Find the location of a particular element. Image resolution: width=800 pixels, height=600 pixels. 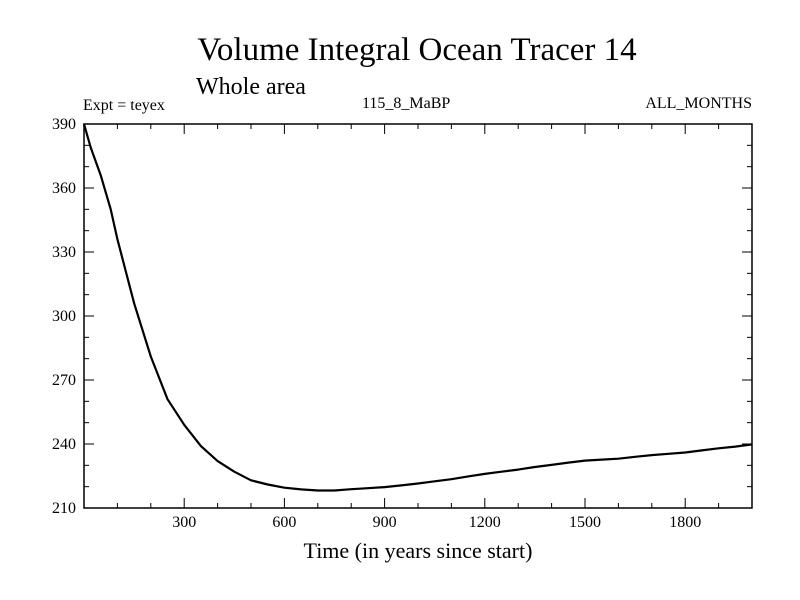

period-label: ALL_MONTHS is located at coordinates (698, 103).